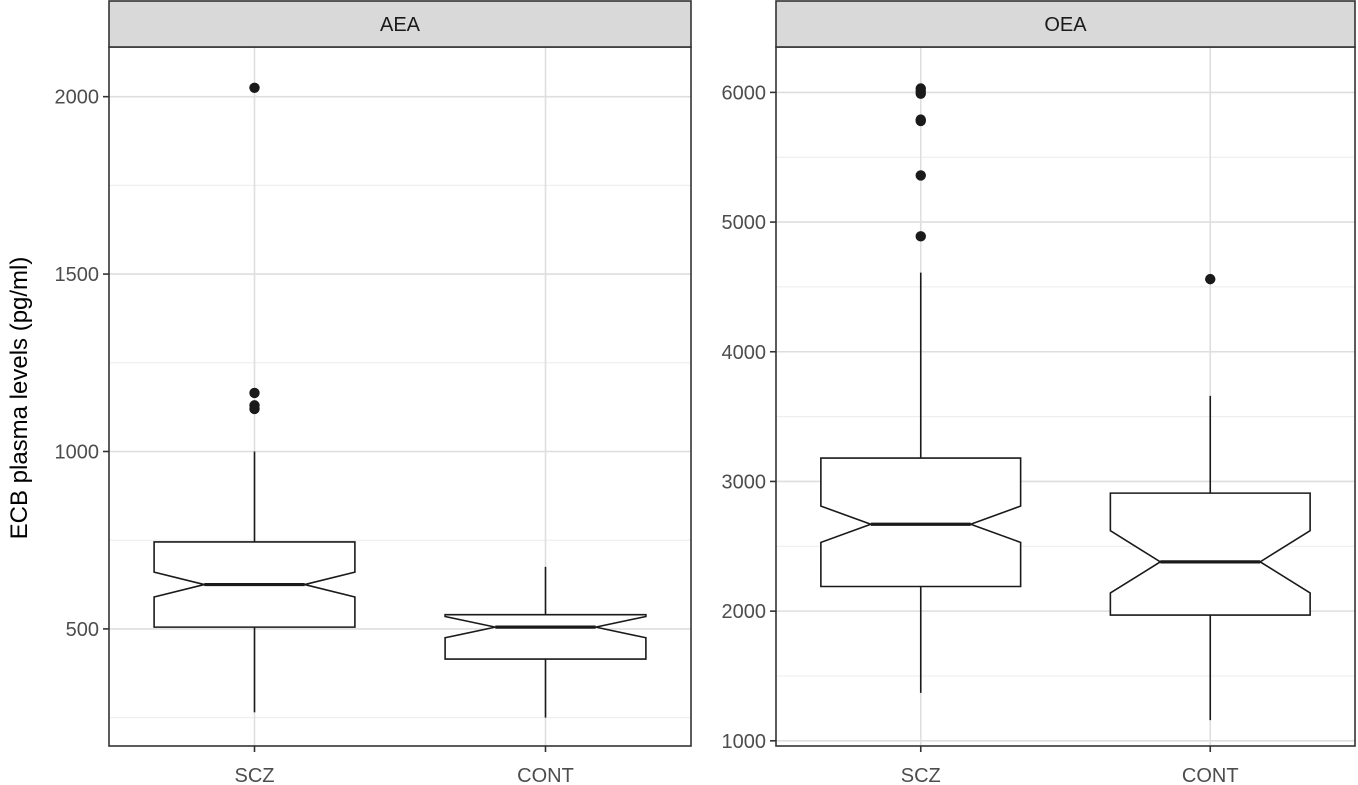  Describe the element at coordinates (744, 353) in the screenshot. I see `y-tick-label: 4000` at that location.